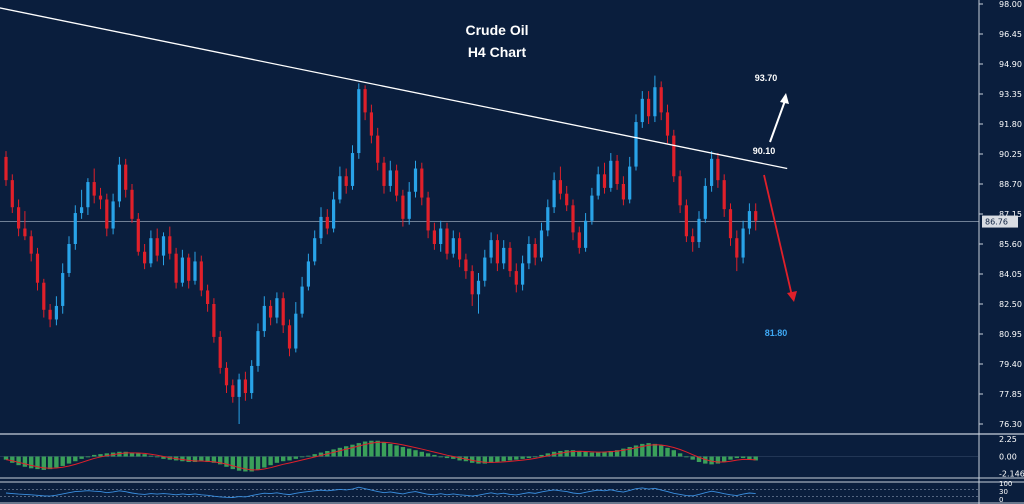 The image size is (1024, 504). Describe the element at coordinates (784, 98) in the screenshot. I see `arrow-up-head` at that location.